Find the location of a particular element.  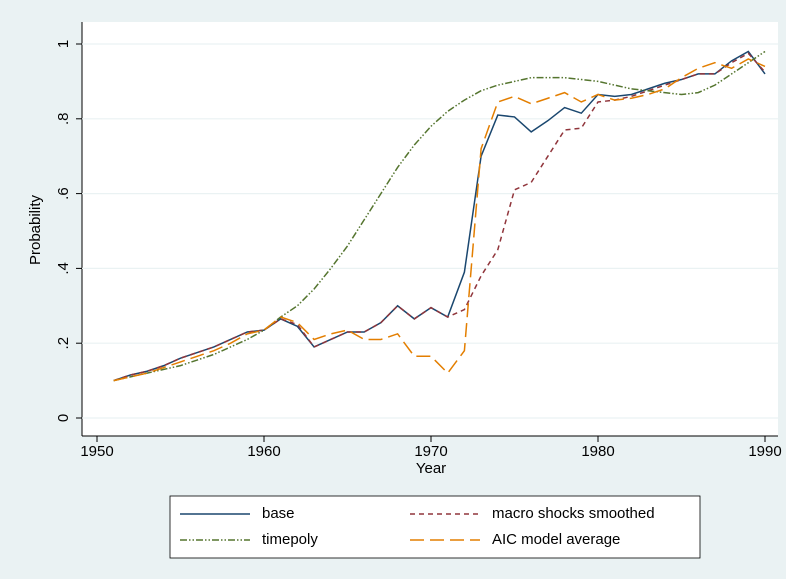

x-tick-label: 1950 is located at coordinates (96, 451).